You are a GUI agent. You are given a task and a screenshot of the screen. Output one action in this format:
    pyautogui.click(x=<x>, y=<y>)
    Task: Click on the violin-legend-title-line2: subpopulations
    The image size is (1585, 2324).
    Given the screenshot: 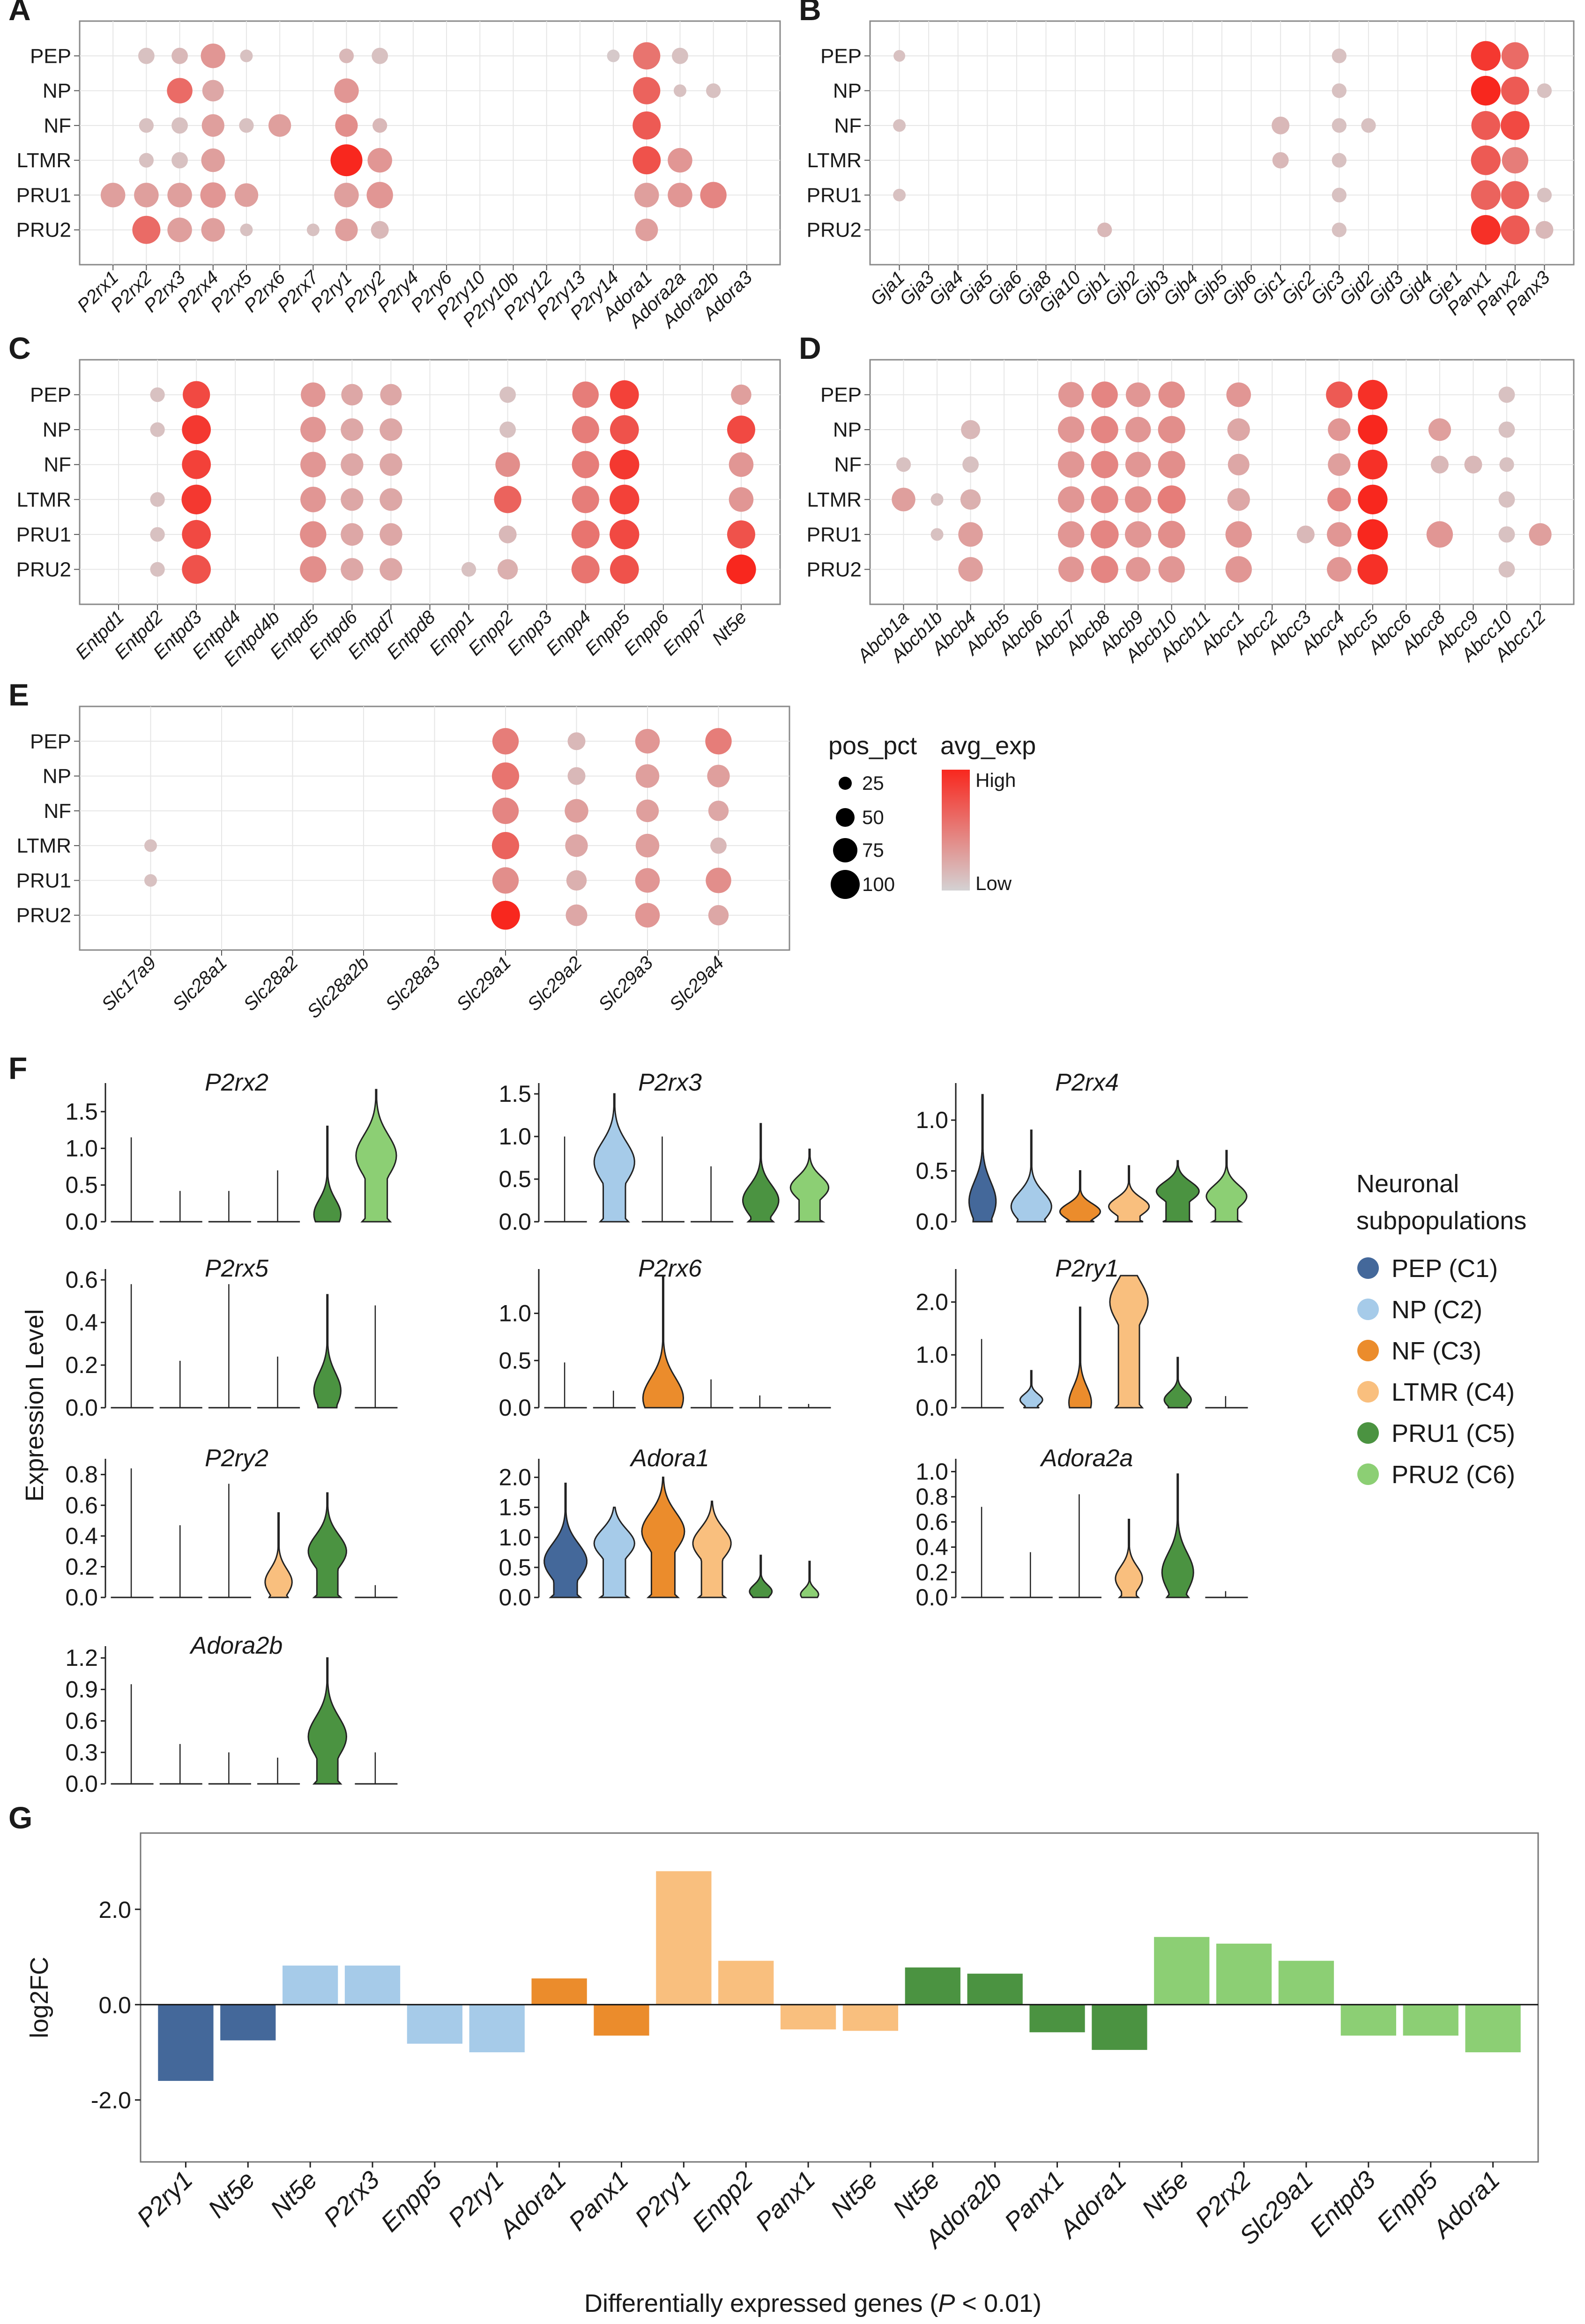 What is the action you would take?
    pyautogui.click(x=1441, y=1221)
    